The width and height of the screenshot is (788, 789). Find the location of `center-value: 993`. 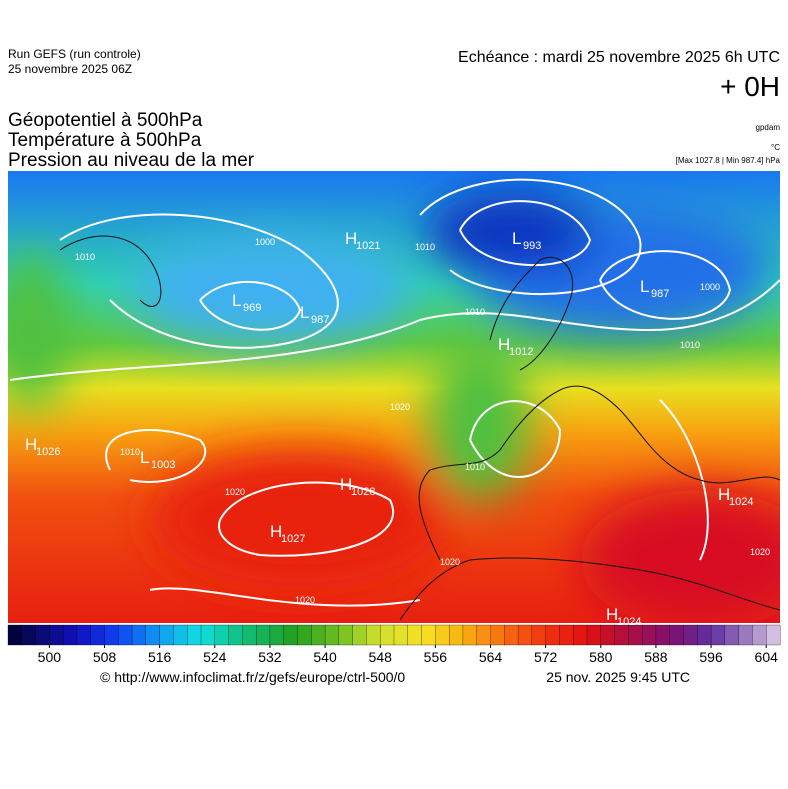

center-value: 993 is located at coordinates (532, 246).